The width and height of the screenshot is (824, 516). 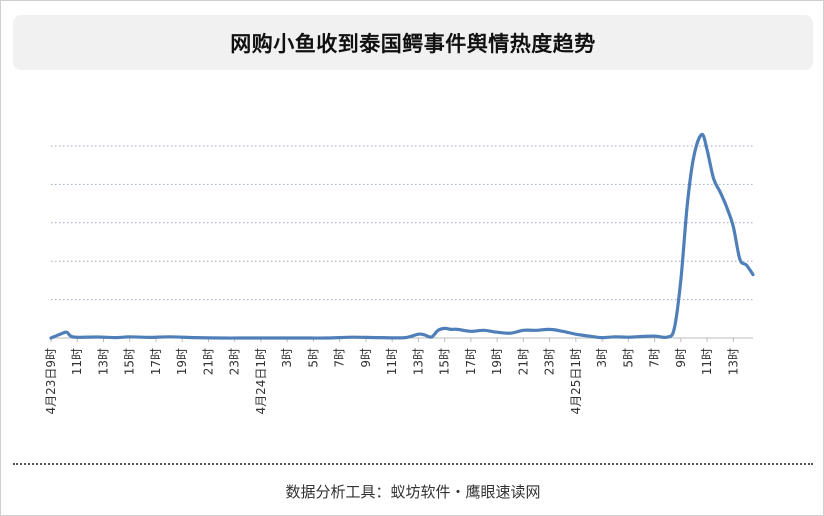 I want to click on x-tick-label: 4月23日9时, so click(x=51, y=381).